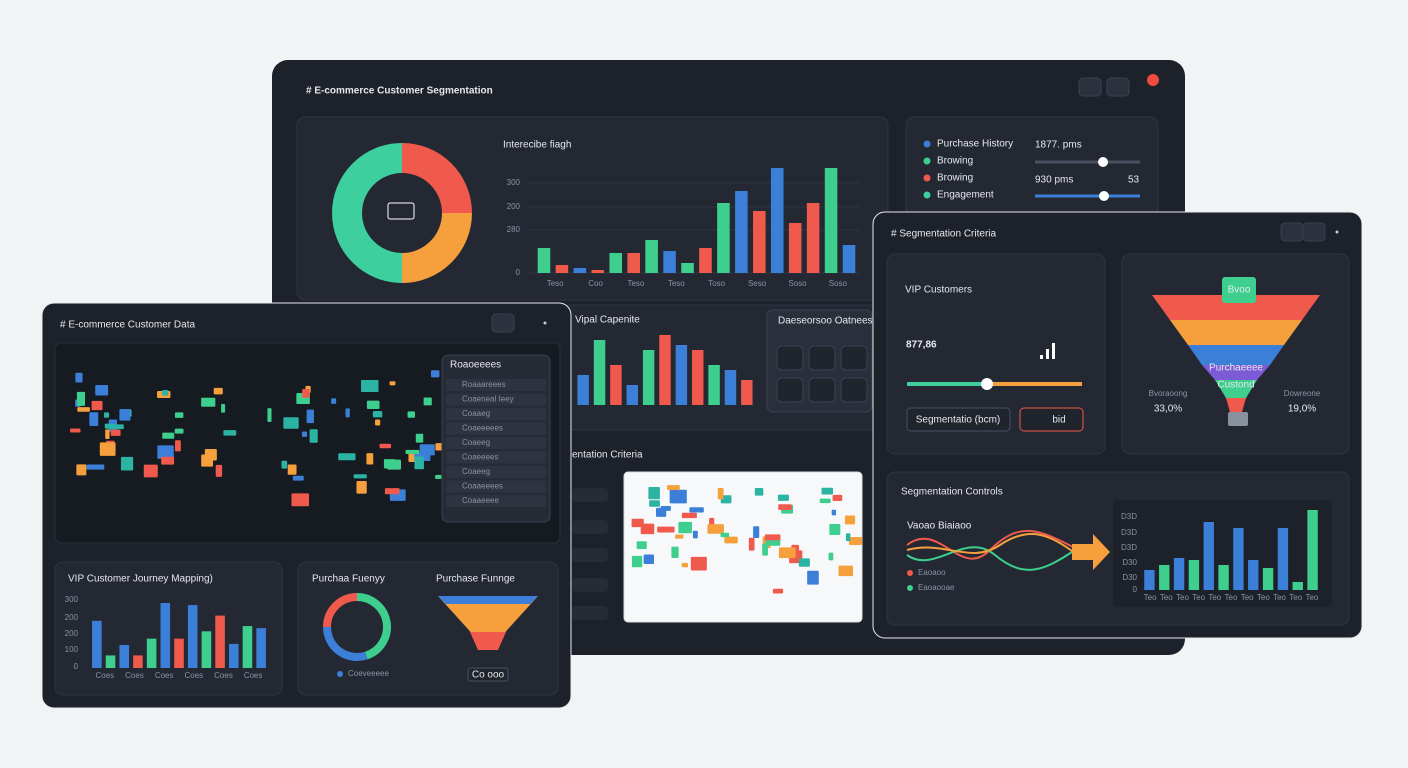 Image resolution: width=1408 pixels, height=768 pixels. I want to click on table-cell: Roaaareees, so click(484, 384).